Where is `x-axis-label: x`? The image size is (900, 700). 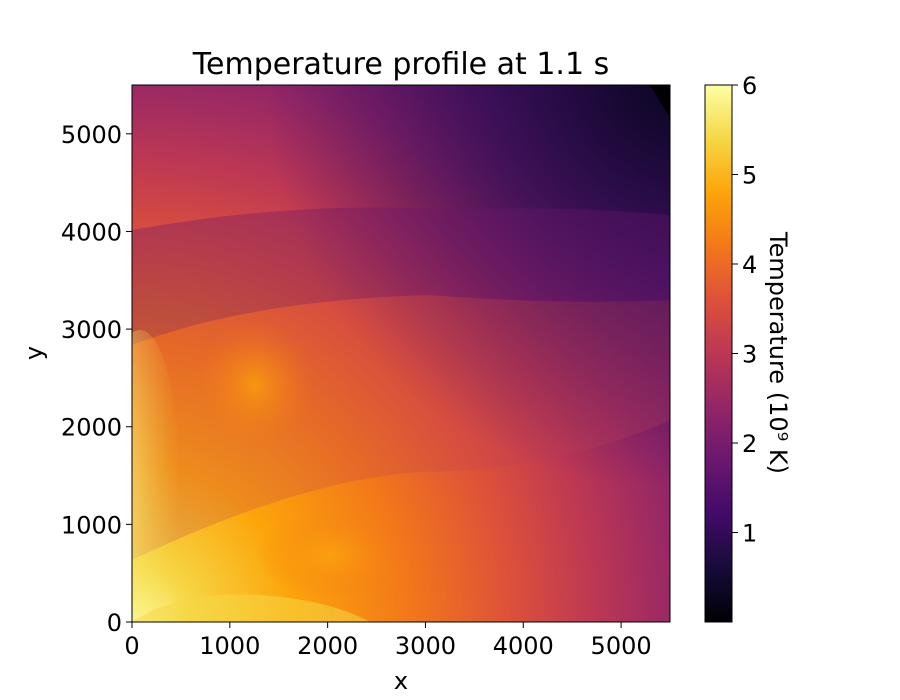 x-axis-label: x is located at coordinates (401, 681).